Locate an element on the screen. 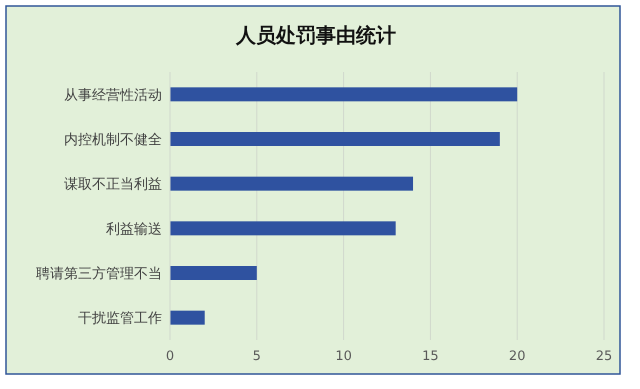 This screenshot has width=640, height=389. x-tick-label: 20 is located at coordinates (517, 356).